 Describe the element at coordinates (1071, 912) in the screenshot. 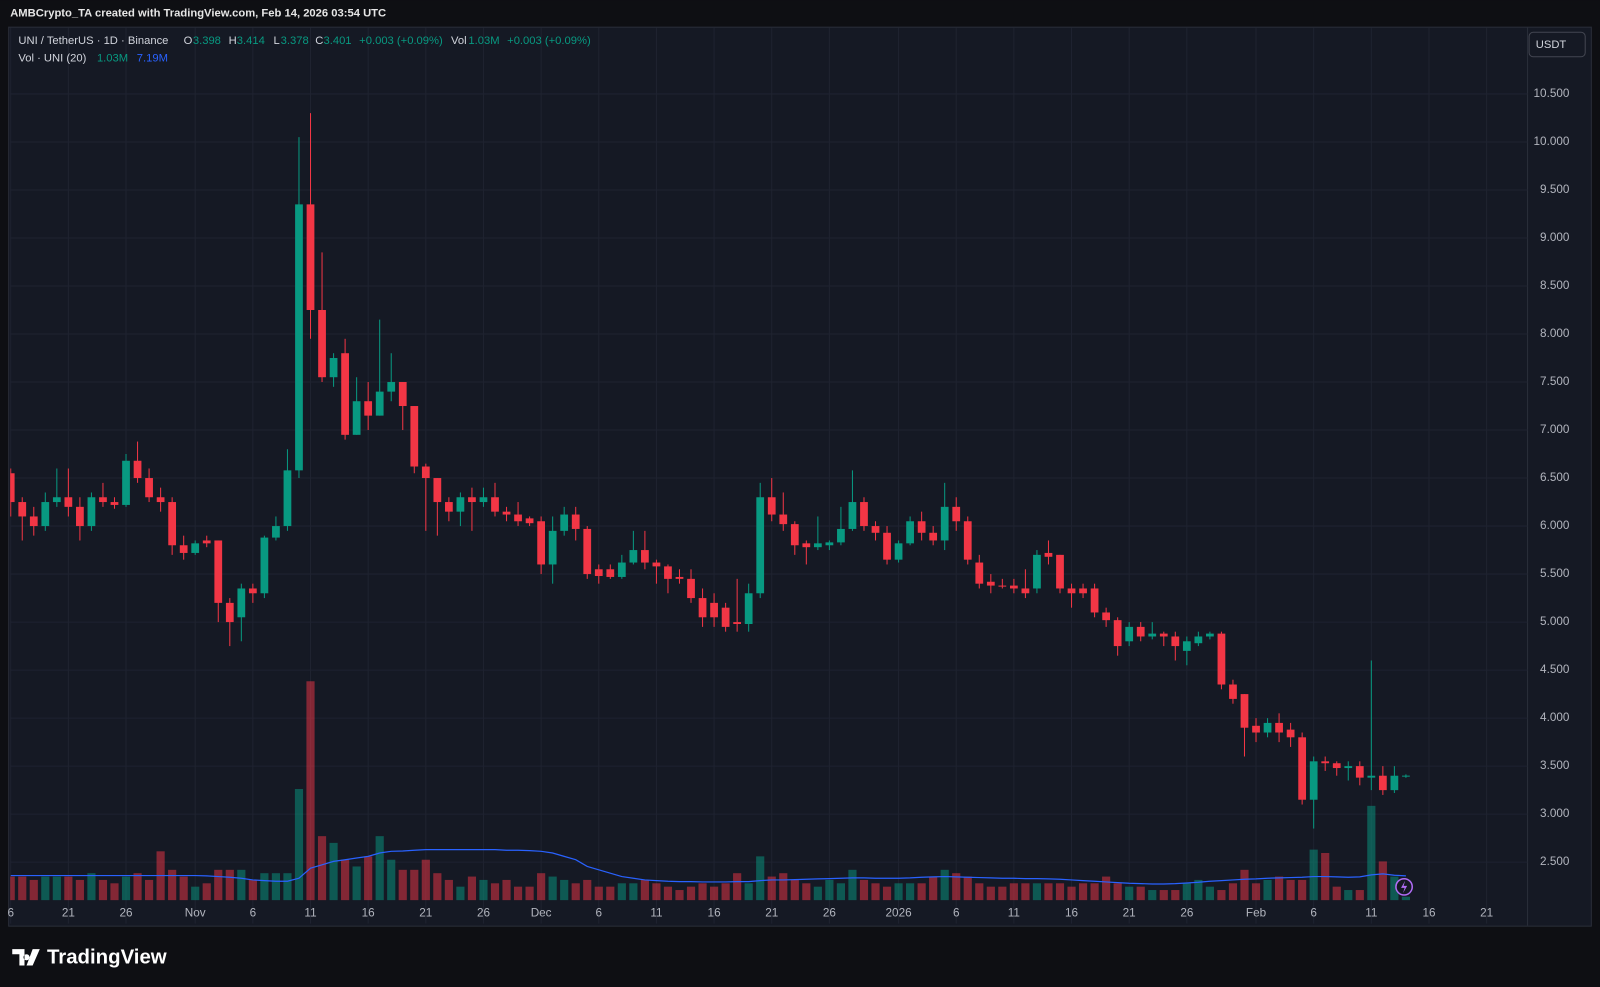

I see `x-tick-label: 16` at that location.